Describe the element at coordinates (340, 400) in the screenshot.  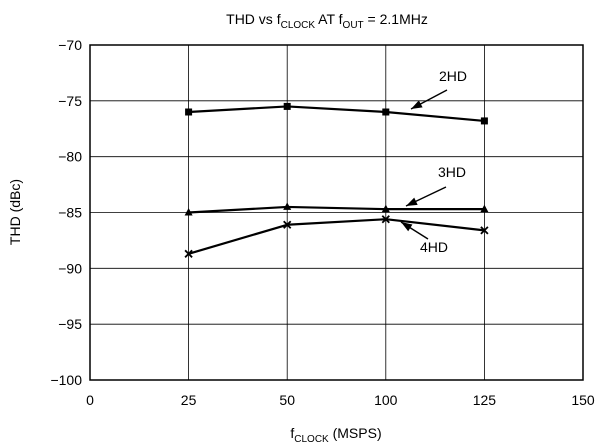
I see `x-axis-ticks: 0 25 50 100 125 150` at that location.